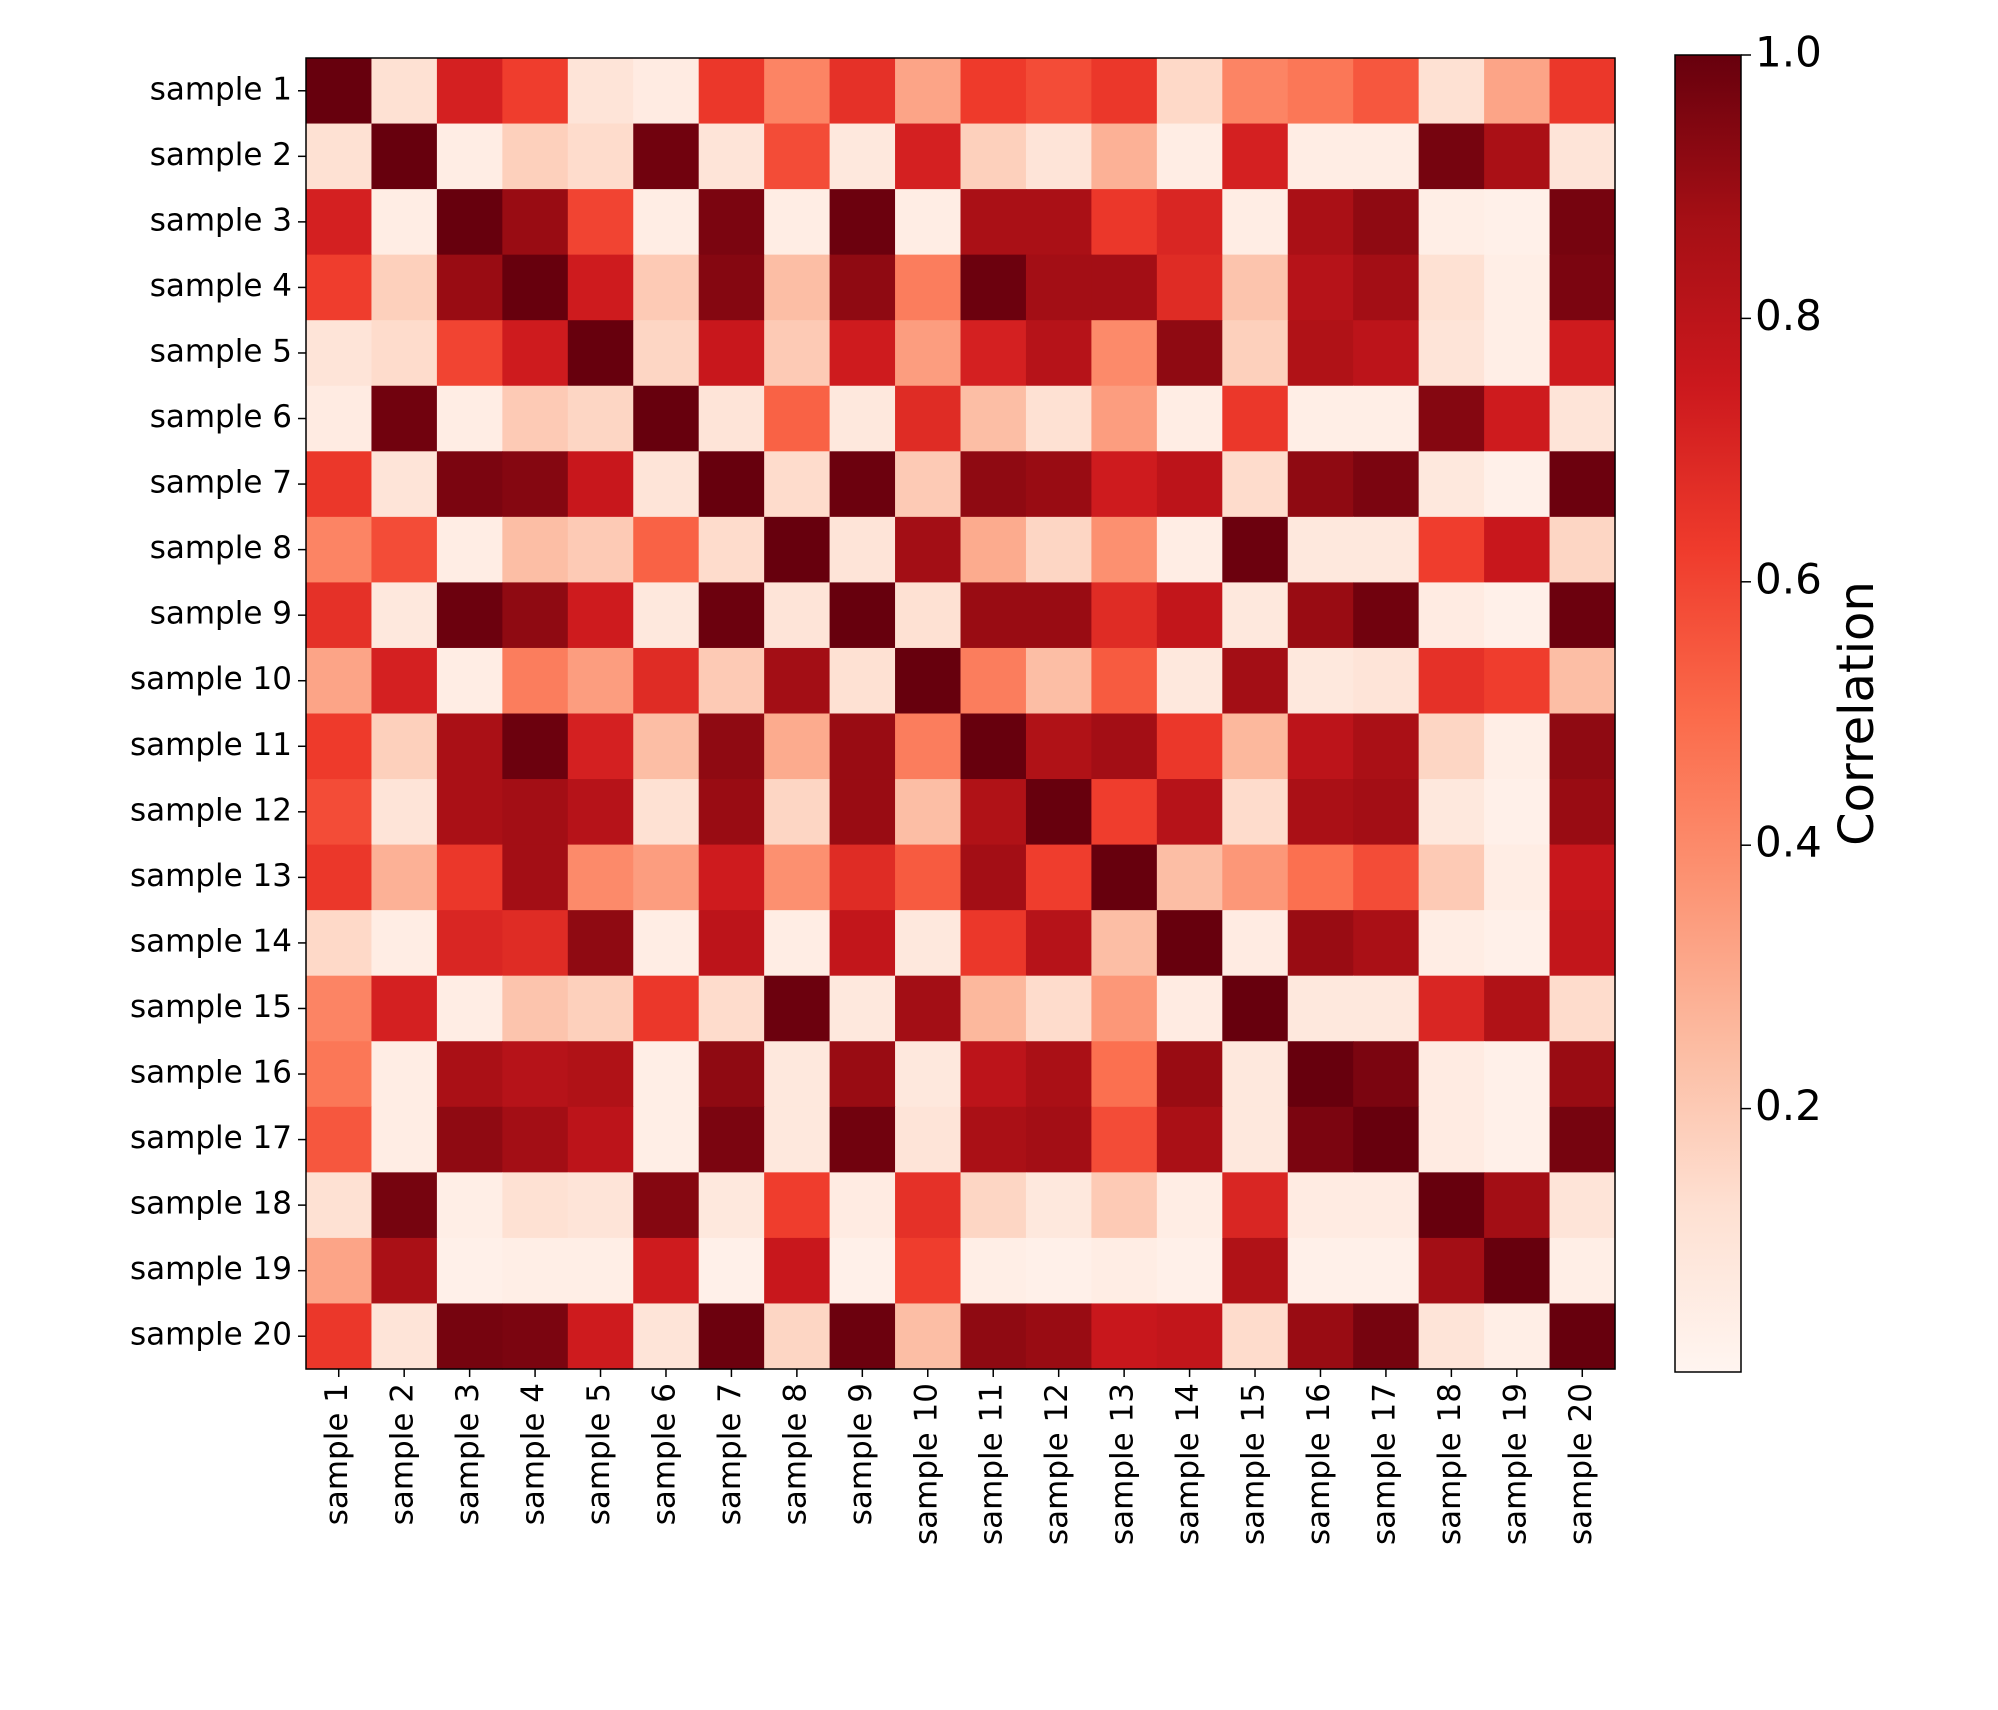 The width and height of the screenshot is (1998, 1710). Describe the element at coordinates (211, 876) in the screenshot. I see `row-tick-label: sample 13` at that location.